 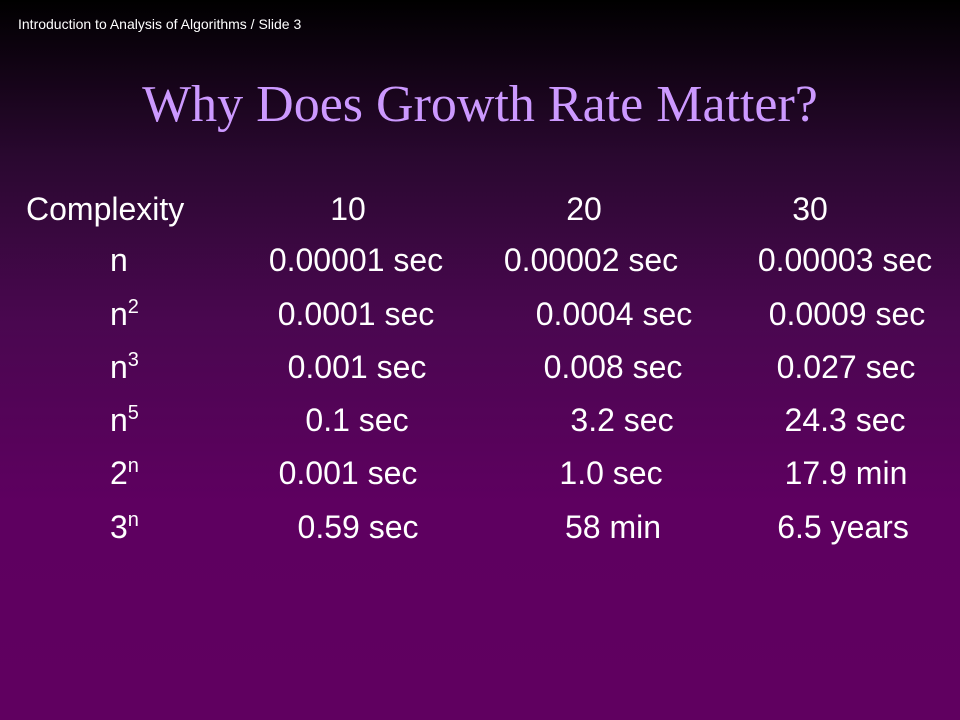 I want to click on row-label-2n-exponent: n, so click(x=133, y=466).